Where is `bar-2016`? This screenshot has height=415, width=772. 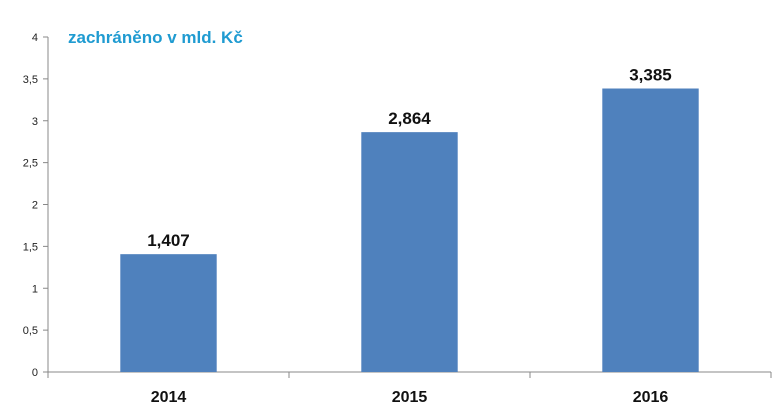 bar-2016 is located at coordinates (650, 230).